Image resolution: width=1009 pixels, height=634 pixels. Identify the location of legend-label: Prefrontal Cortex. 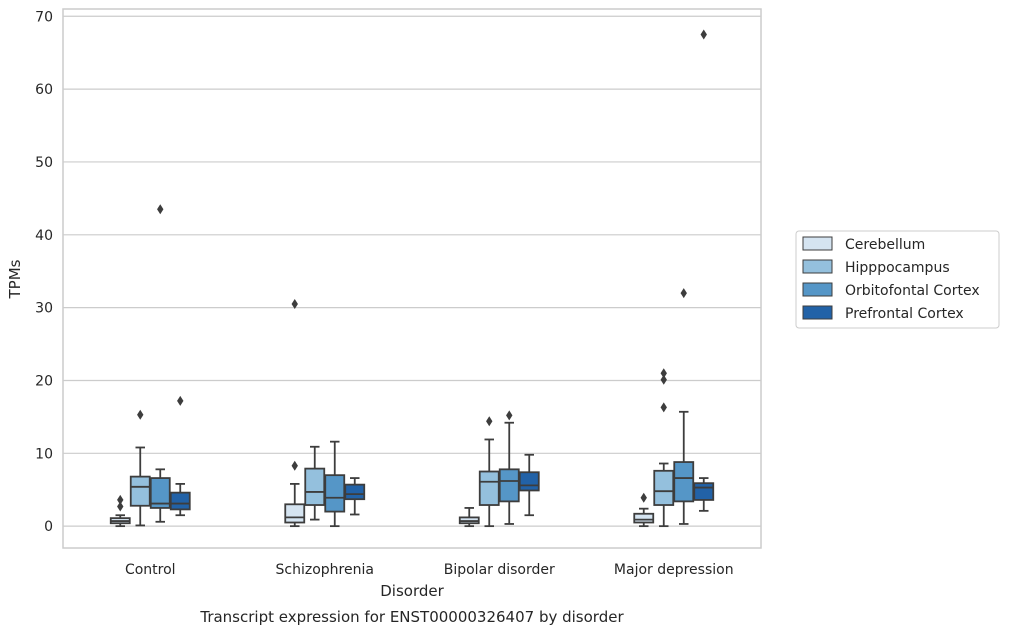
(904, 314).